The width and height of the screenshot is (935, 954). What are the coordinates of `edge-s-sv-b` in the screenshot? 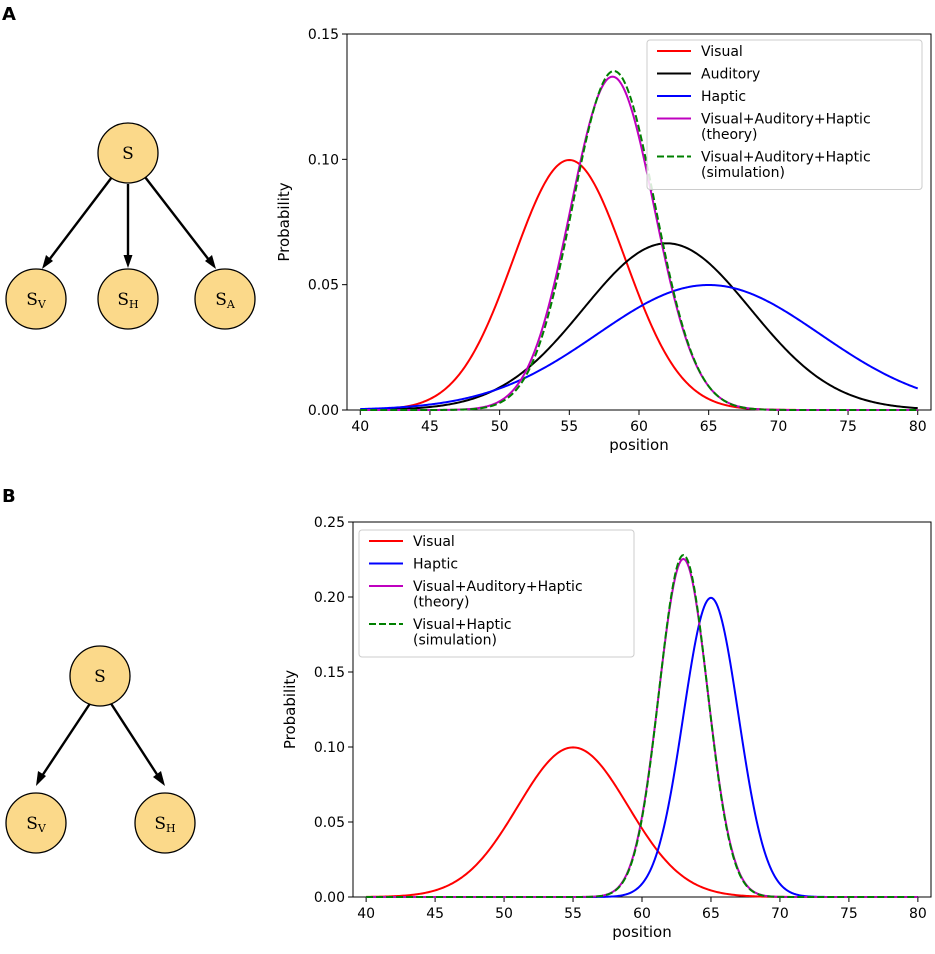 It's located at (66, 739).